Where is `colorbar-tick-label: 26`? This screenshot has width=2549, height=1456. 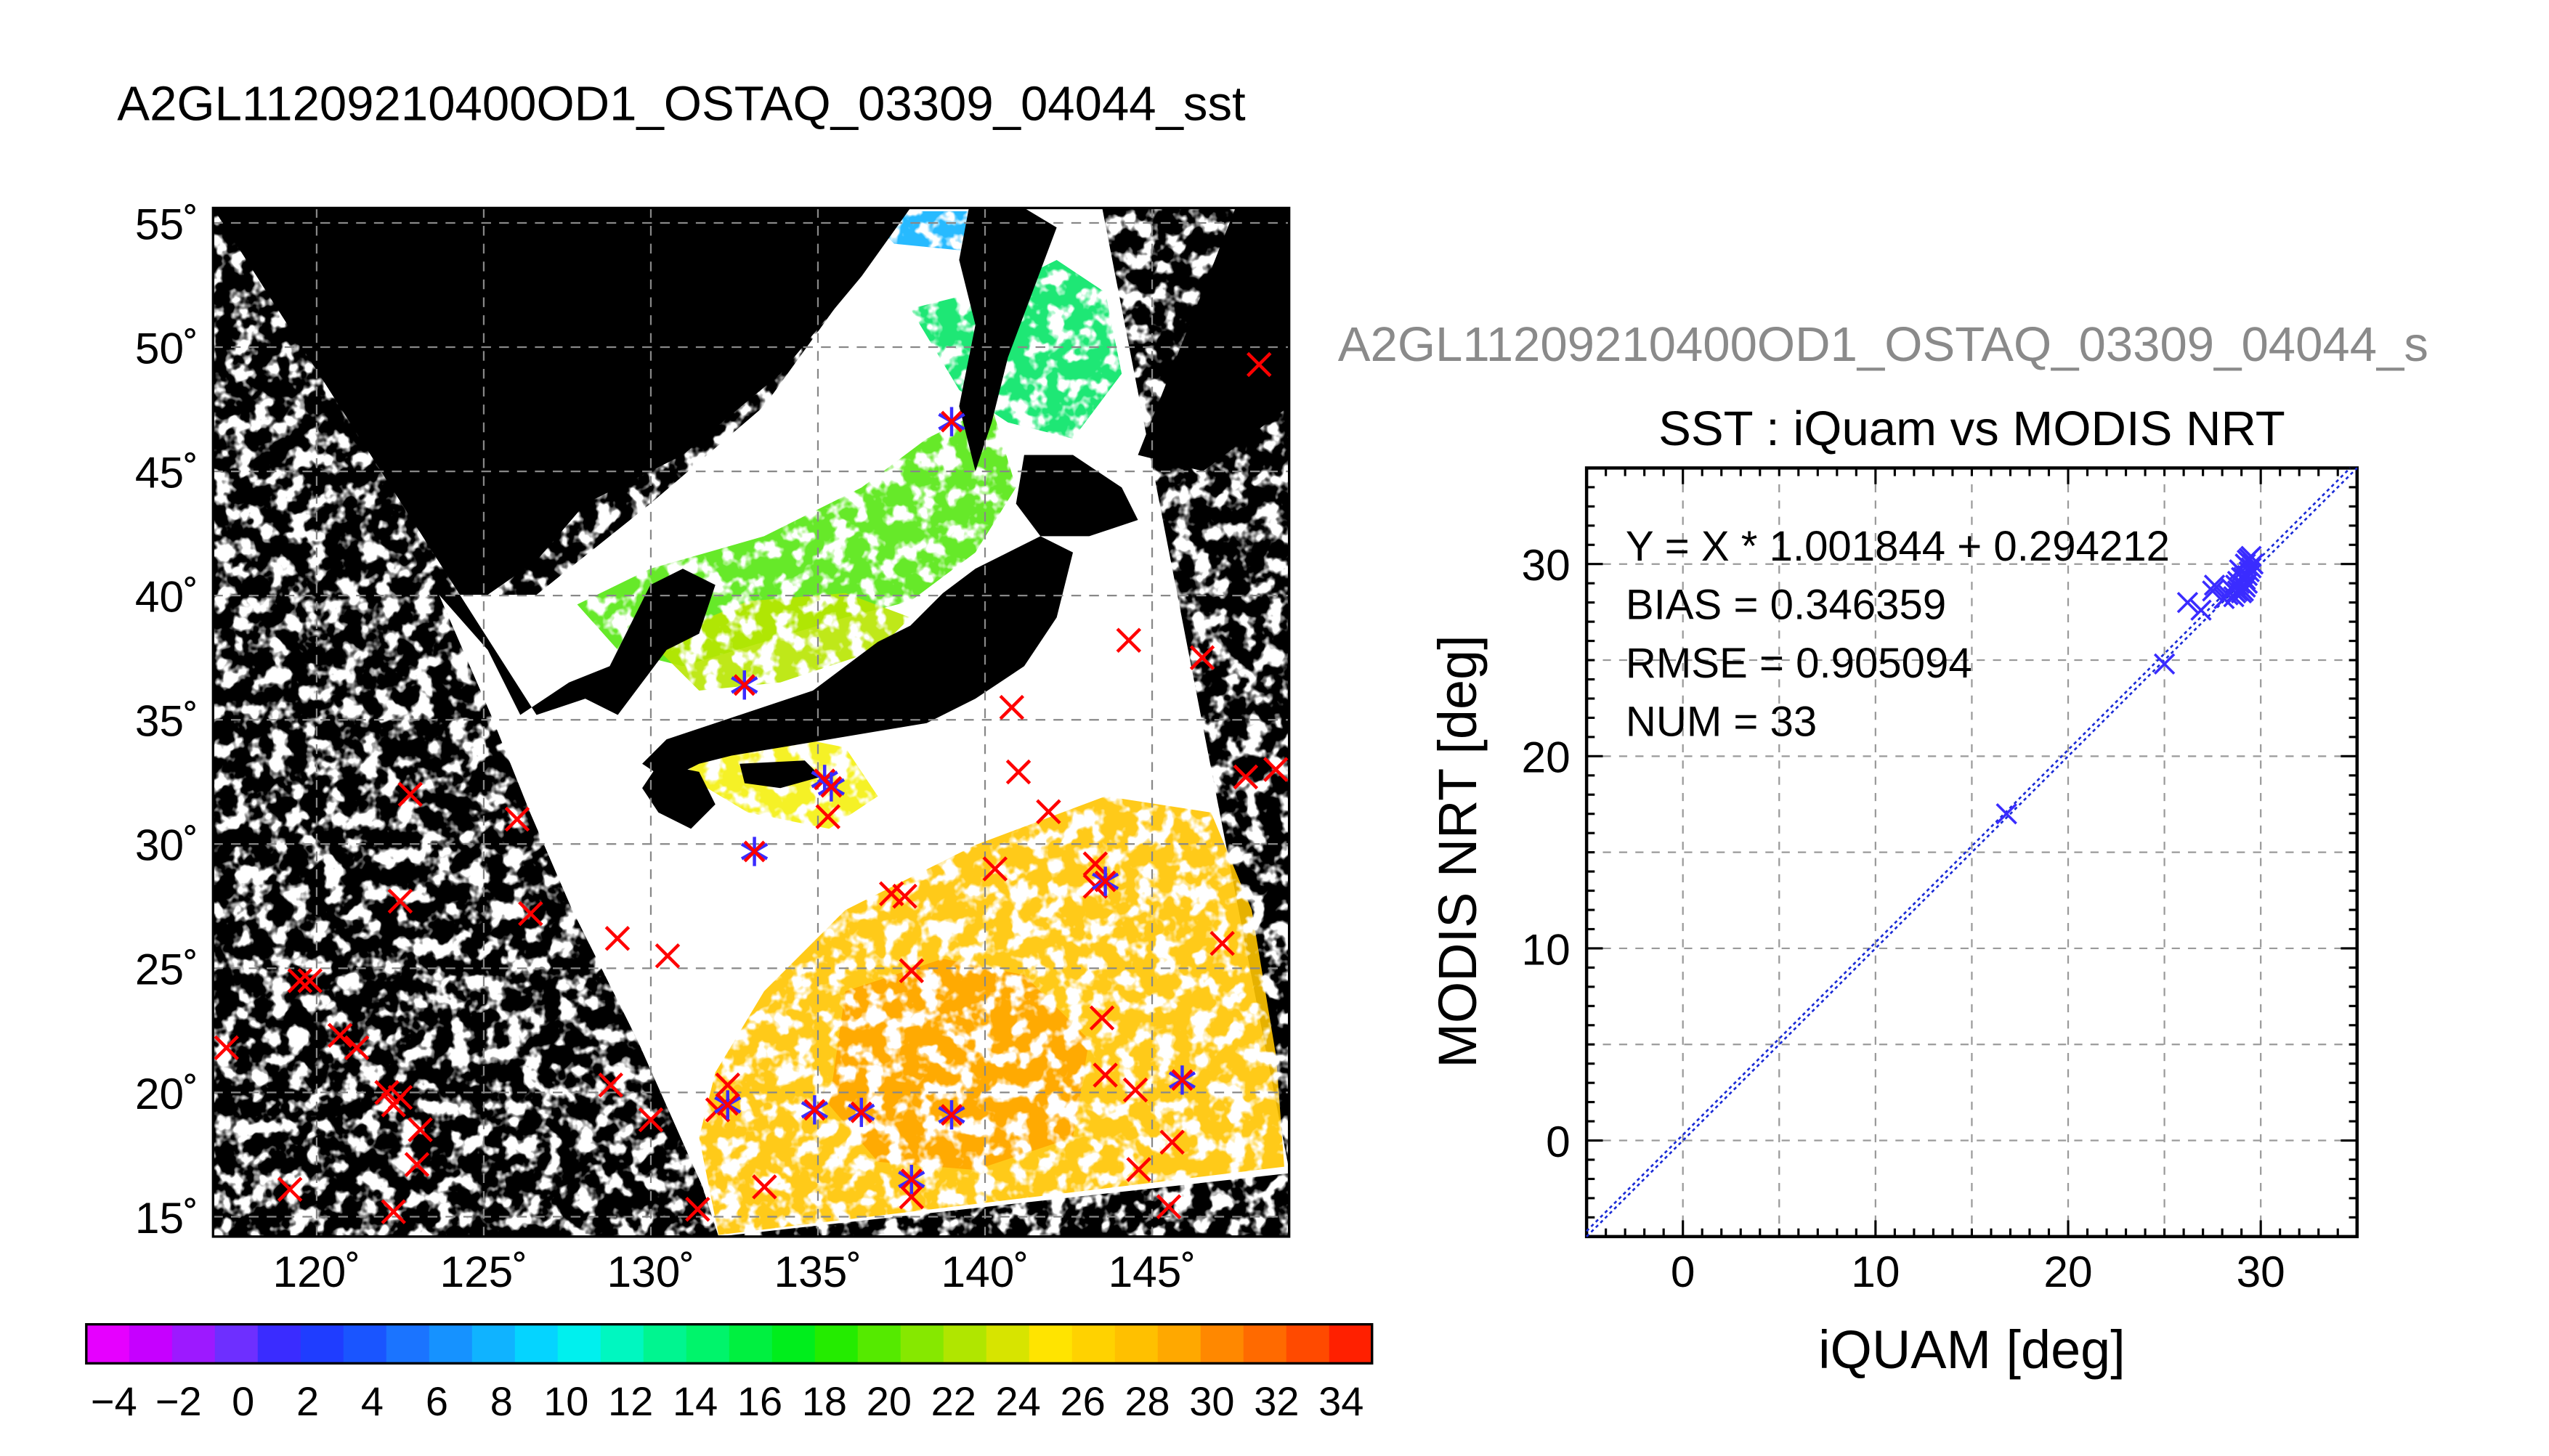 colorbar-tick-label: 26 is located at coordinates (1083, 1401).